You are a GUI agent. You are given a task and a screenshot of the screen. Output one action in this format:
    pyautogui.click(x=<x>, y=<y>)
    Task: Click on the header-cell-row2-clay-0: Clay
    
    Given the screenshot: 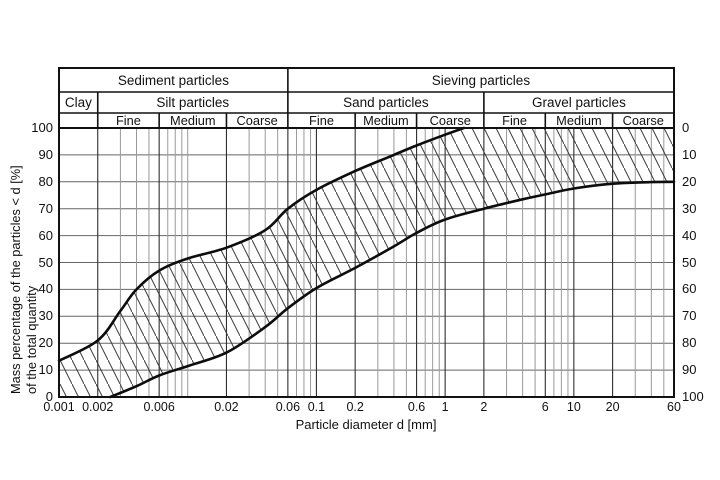 What is the action you would take?
    pyautogui.click(x=78, y=102)
    